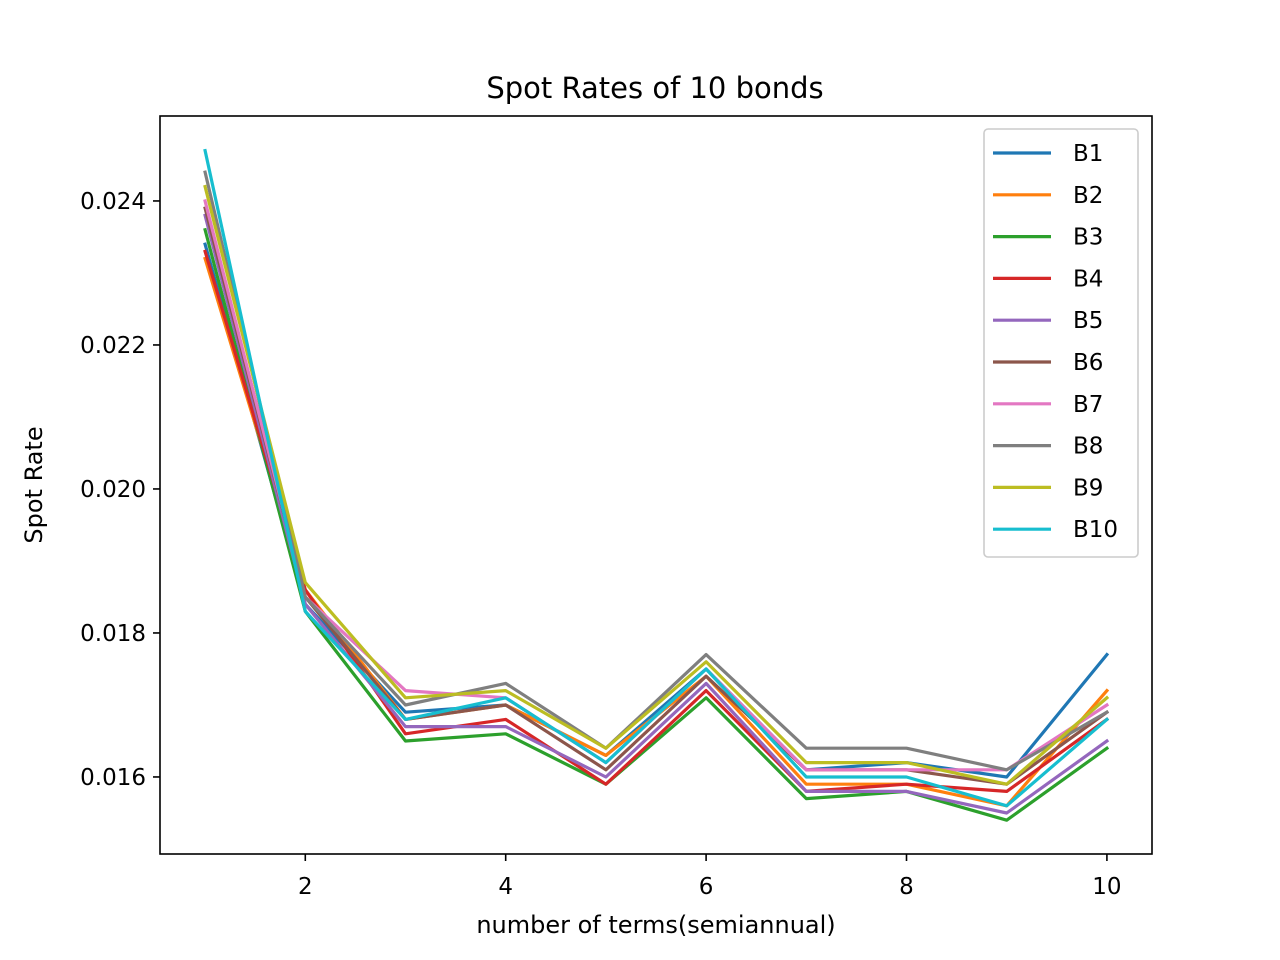  I want to click on y-axis: 0.016 0.018 0.020 0.022 0.024, so click(120, 490).